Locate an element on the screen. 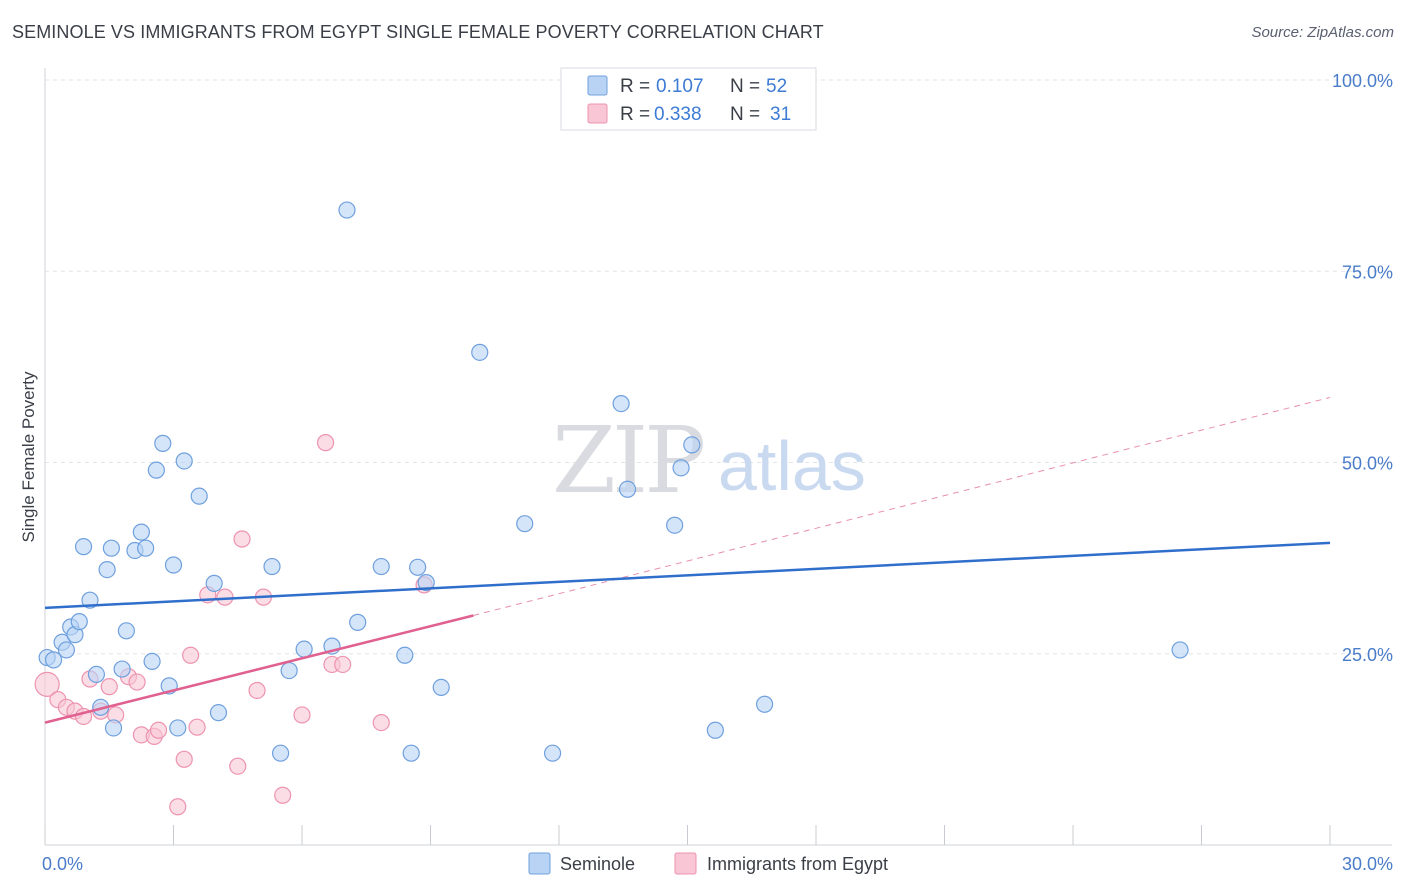 The image size is (1406, 892). legend-n-label-2: N = is located at coordinates (745, 114).